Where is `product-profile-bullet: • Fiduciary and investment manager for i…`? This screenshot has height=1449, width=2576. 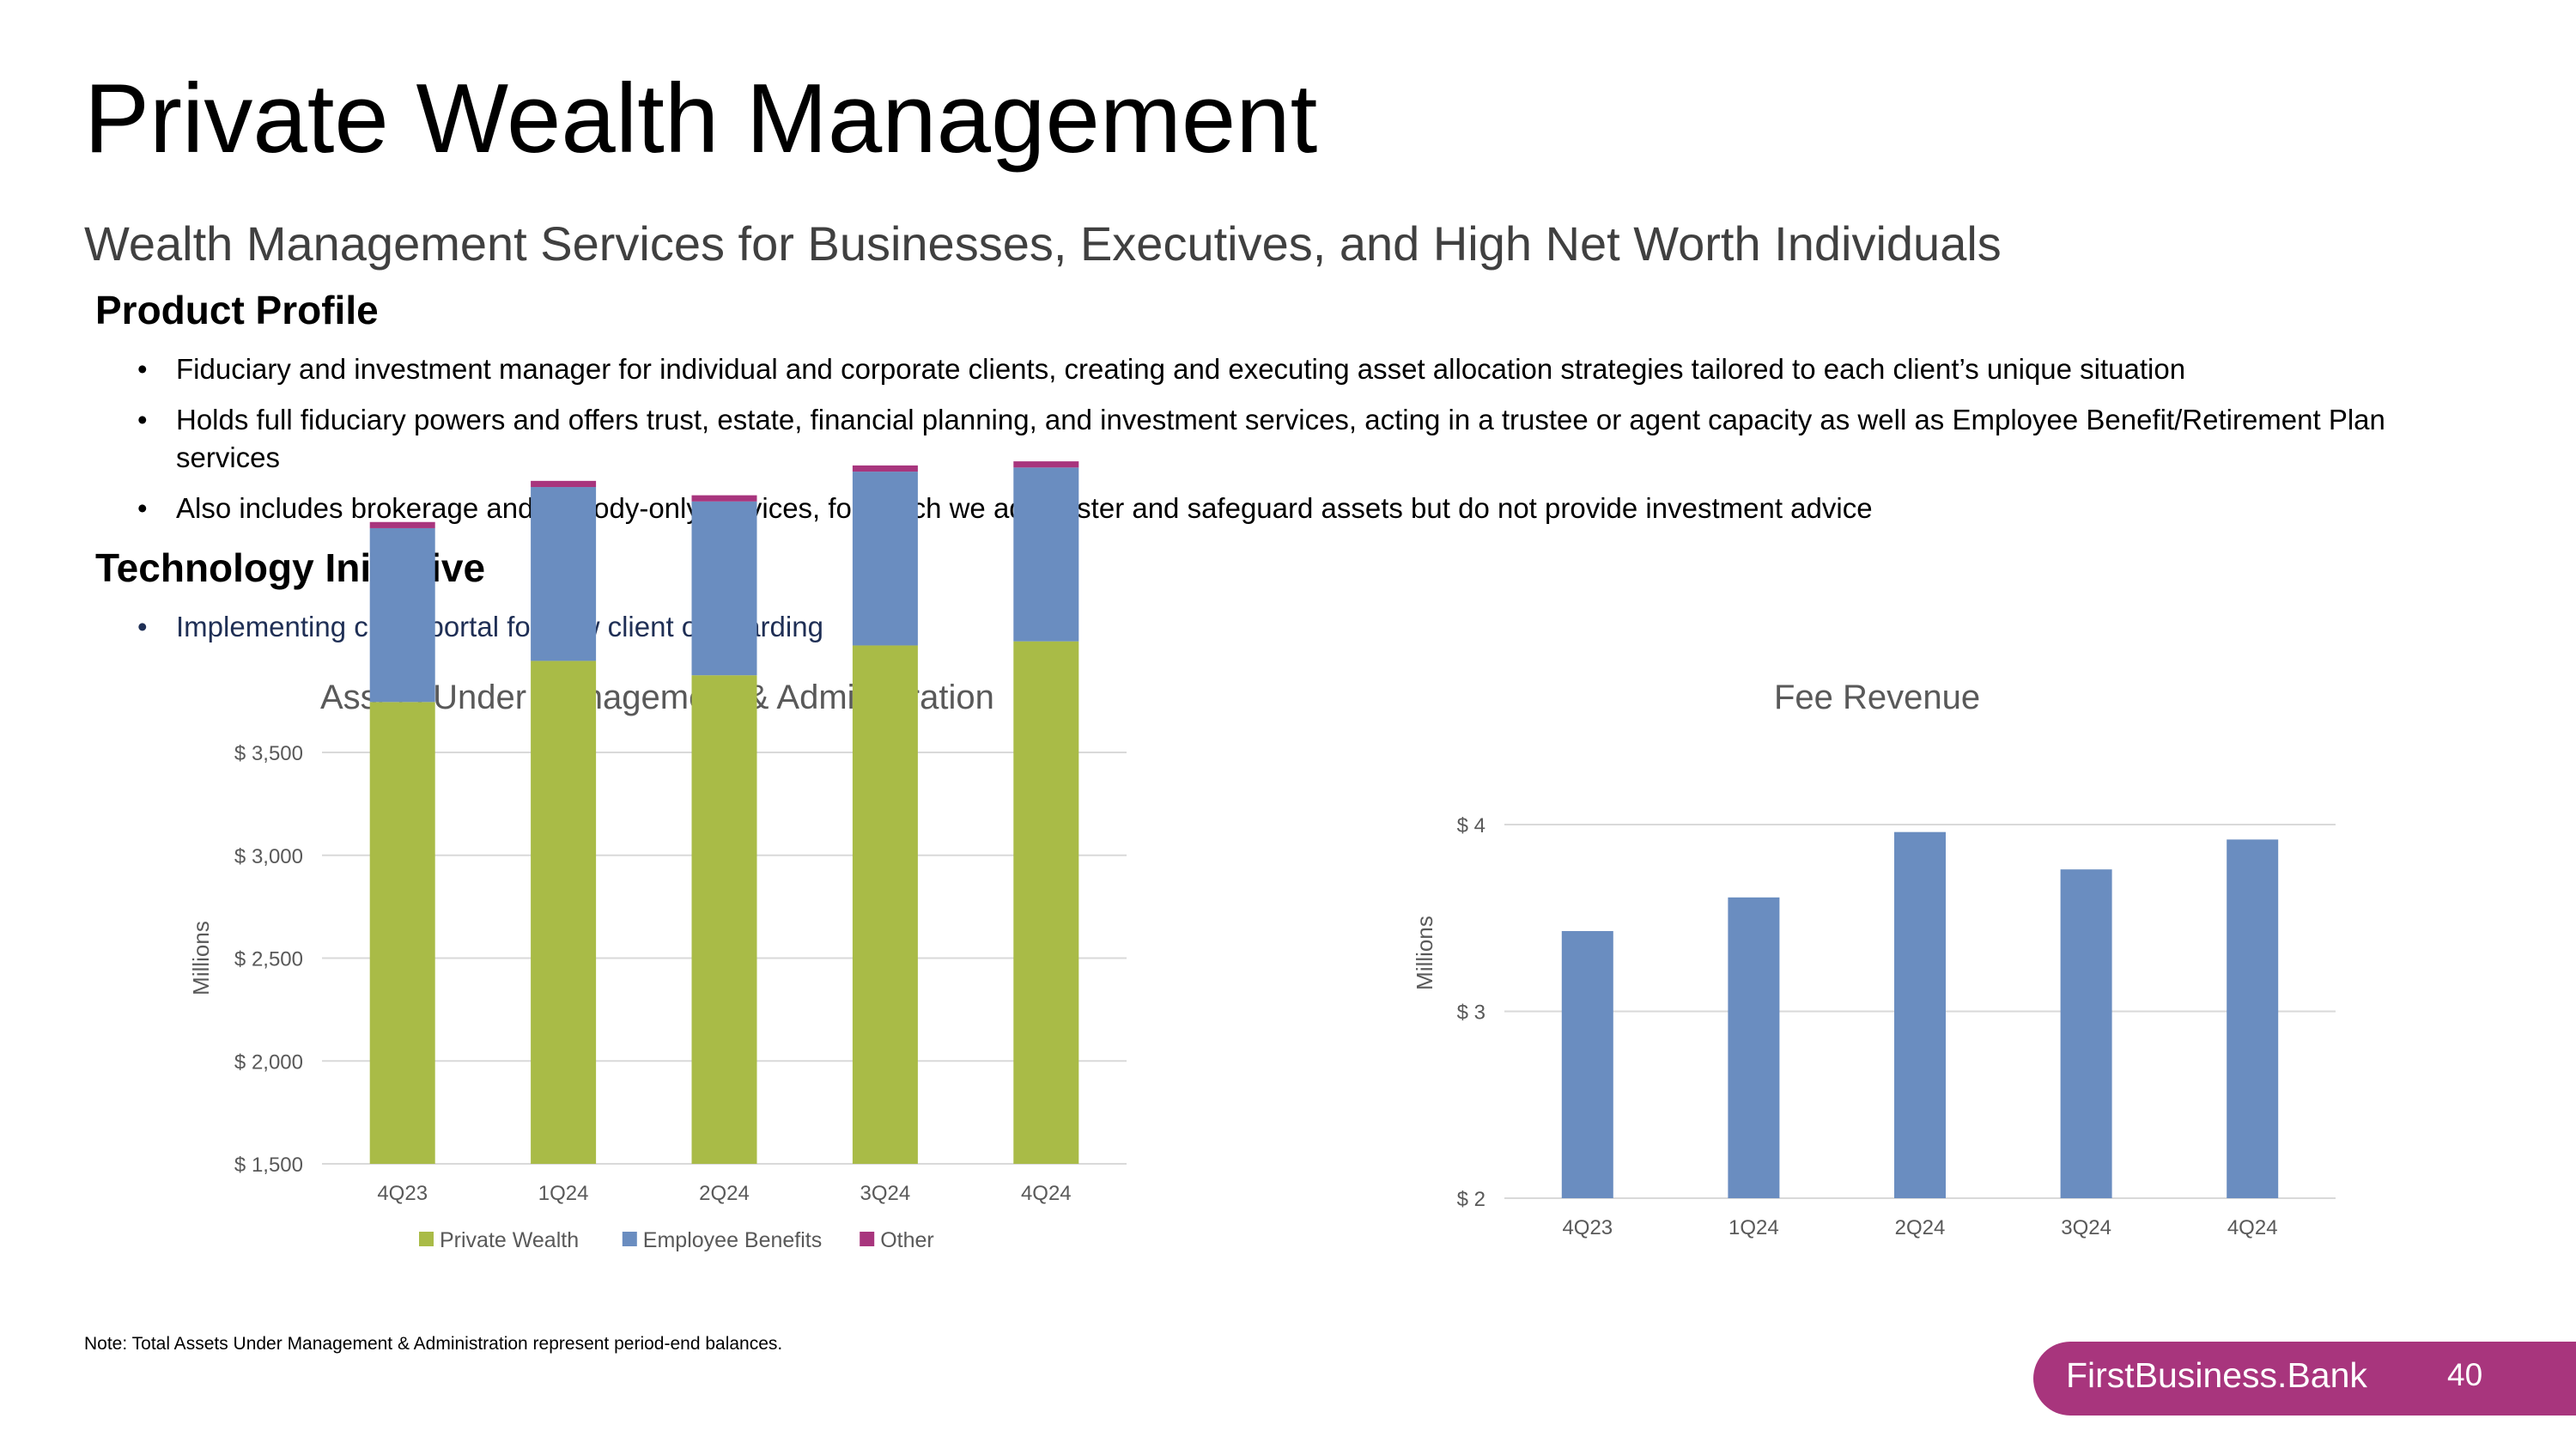
product-profile-bullet: • Fiduciary and investment manager for i… is located at coordinates (1297, 369).